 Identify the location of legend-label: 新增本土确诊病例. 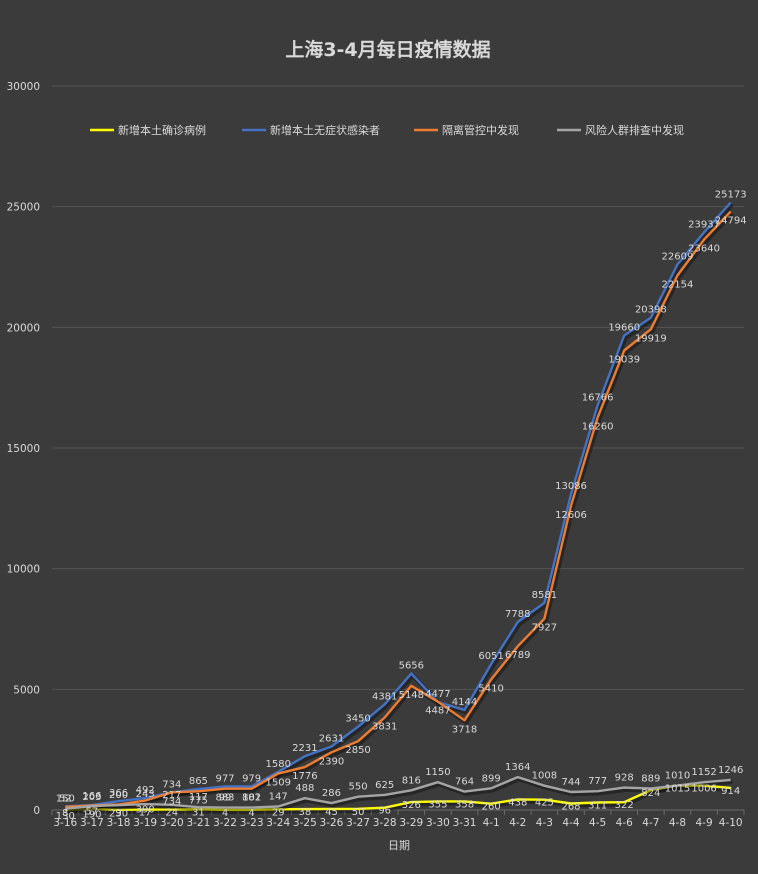
(162, 130).